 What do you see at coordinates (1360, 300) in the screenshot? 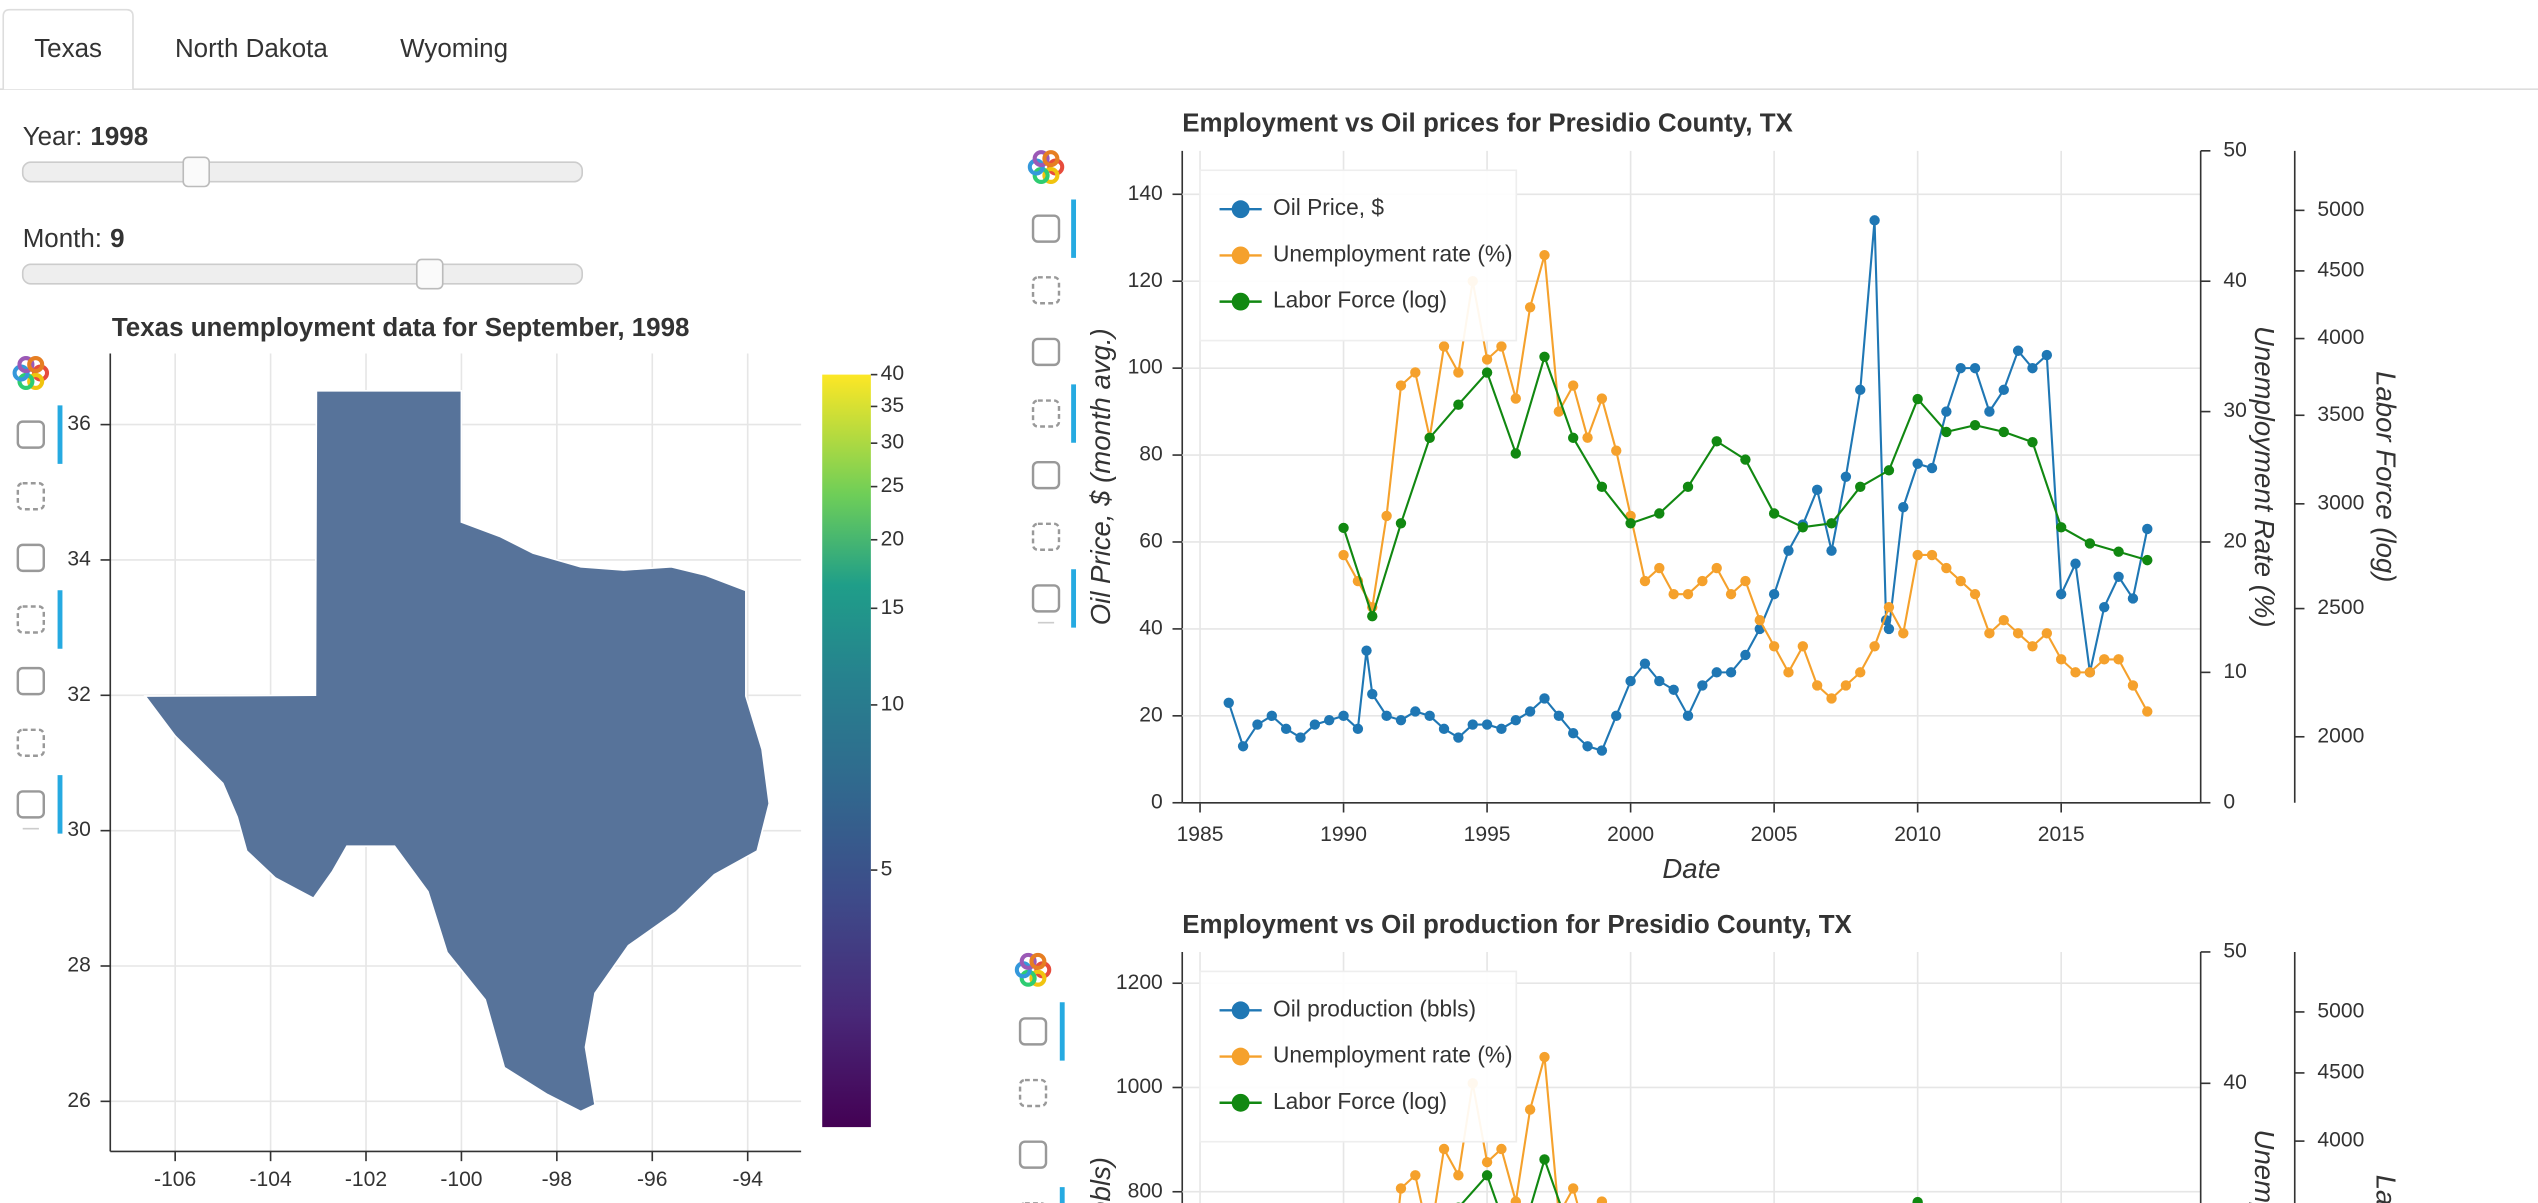
I see `legend-label: Labor Force (log)` at bounding box center [1360, 300].